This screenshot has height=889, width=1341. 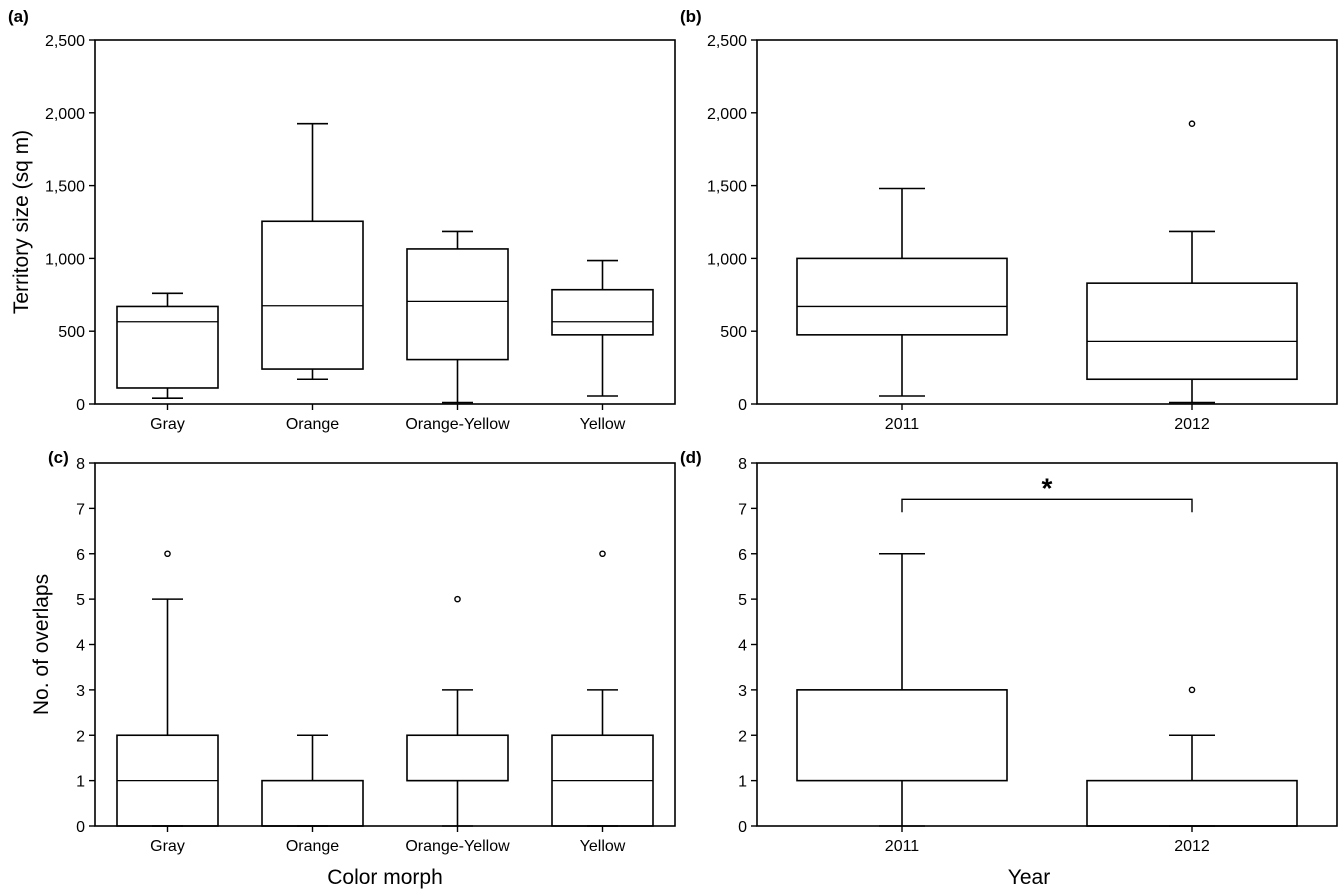 What do you see at coordinates (1047, 487) in the screenshot?
I see `significance-star: *` at bounding box center [1047, 487].